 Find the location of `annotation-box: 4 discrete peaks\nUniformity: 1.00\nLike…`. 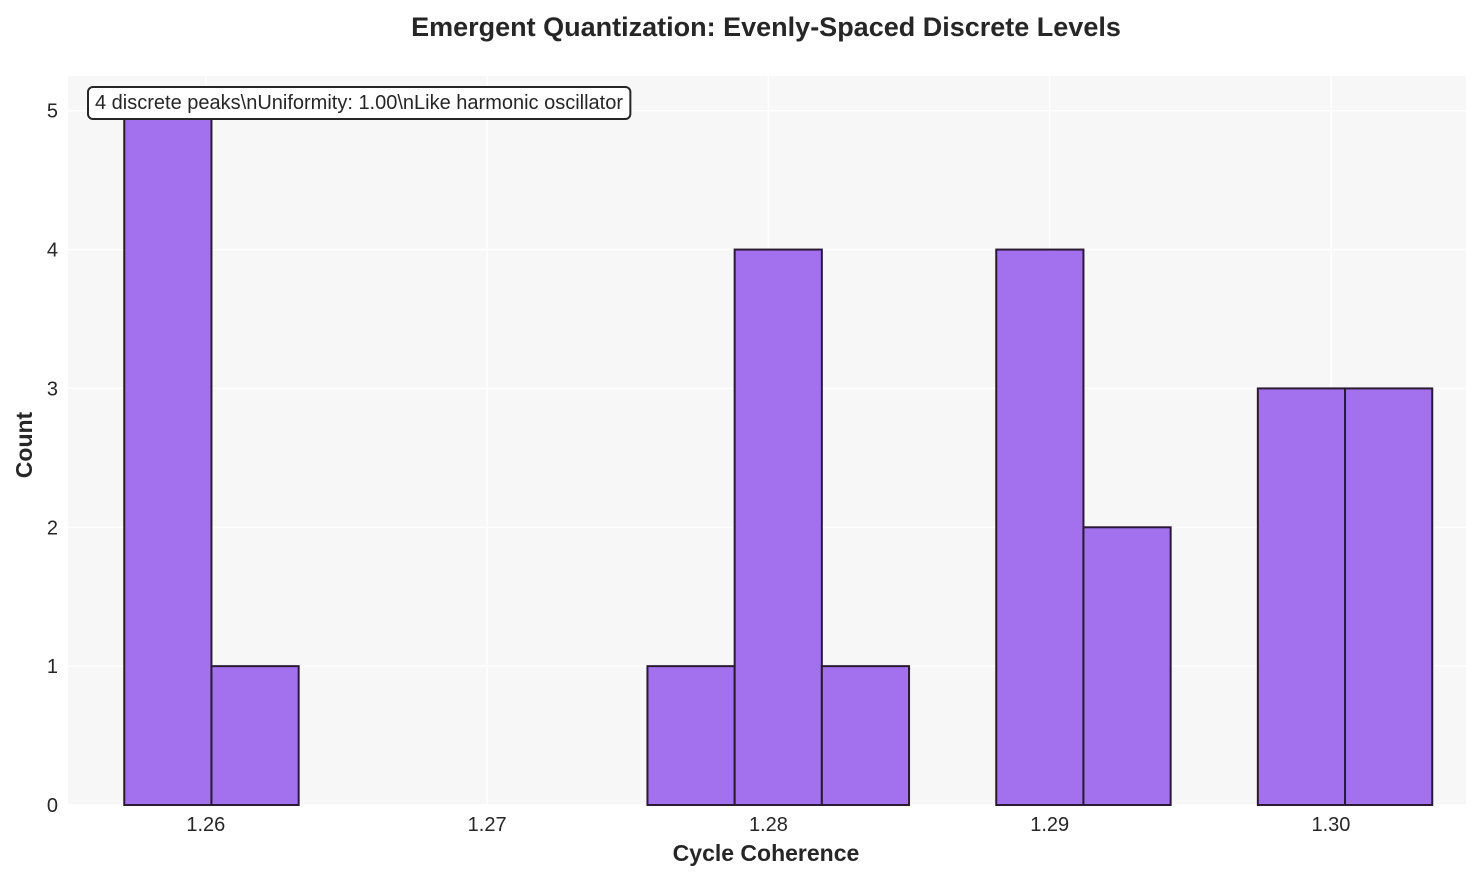

annotation-box: 4 discrete peaks\nUniformity: 1.00\nLike… is located at coordinates (359, 103).